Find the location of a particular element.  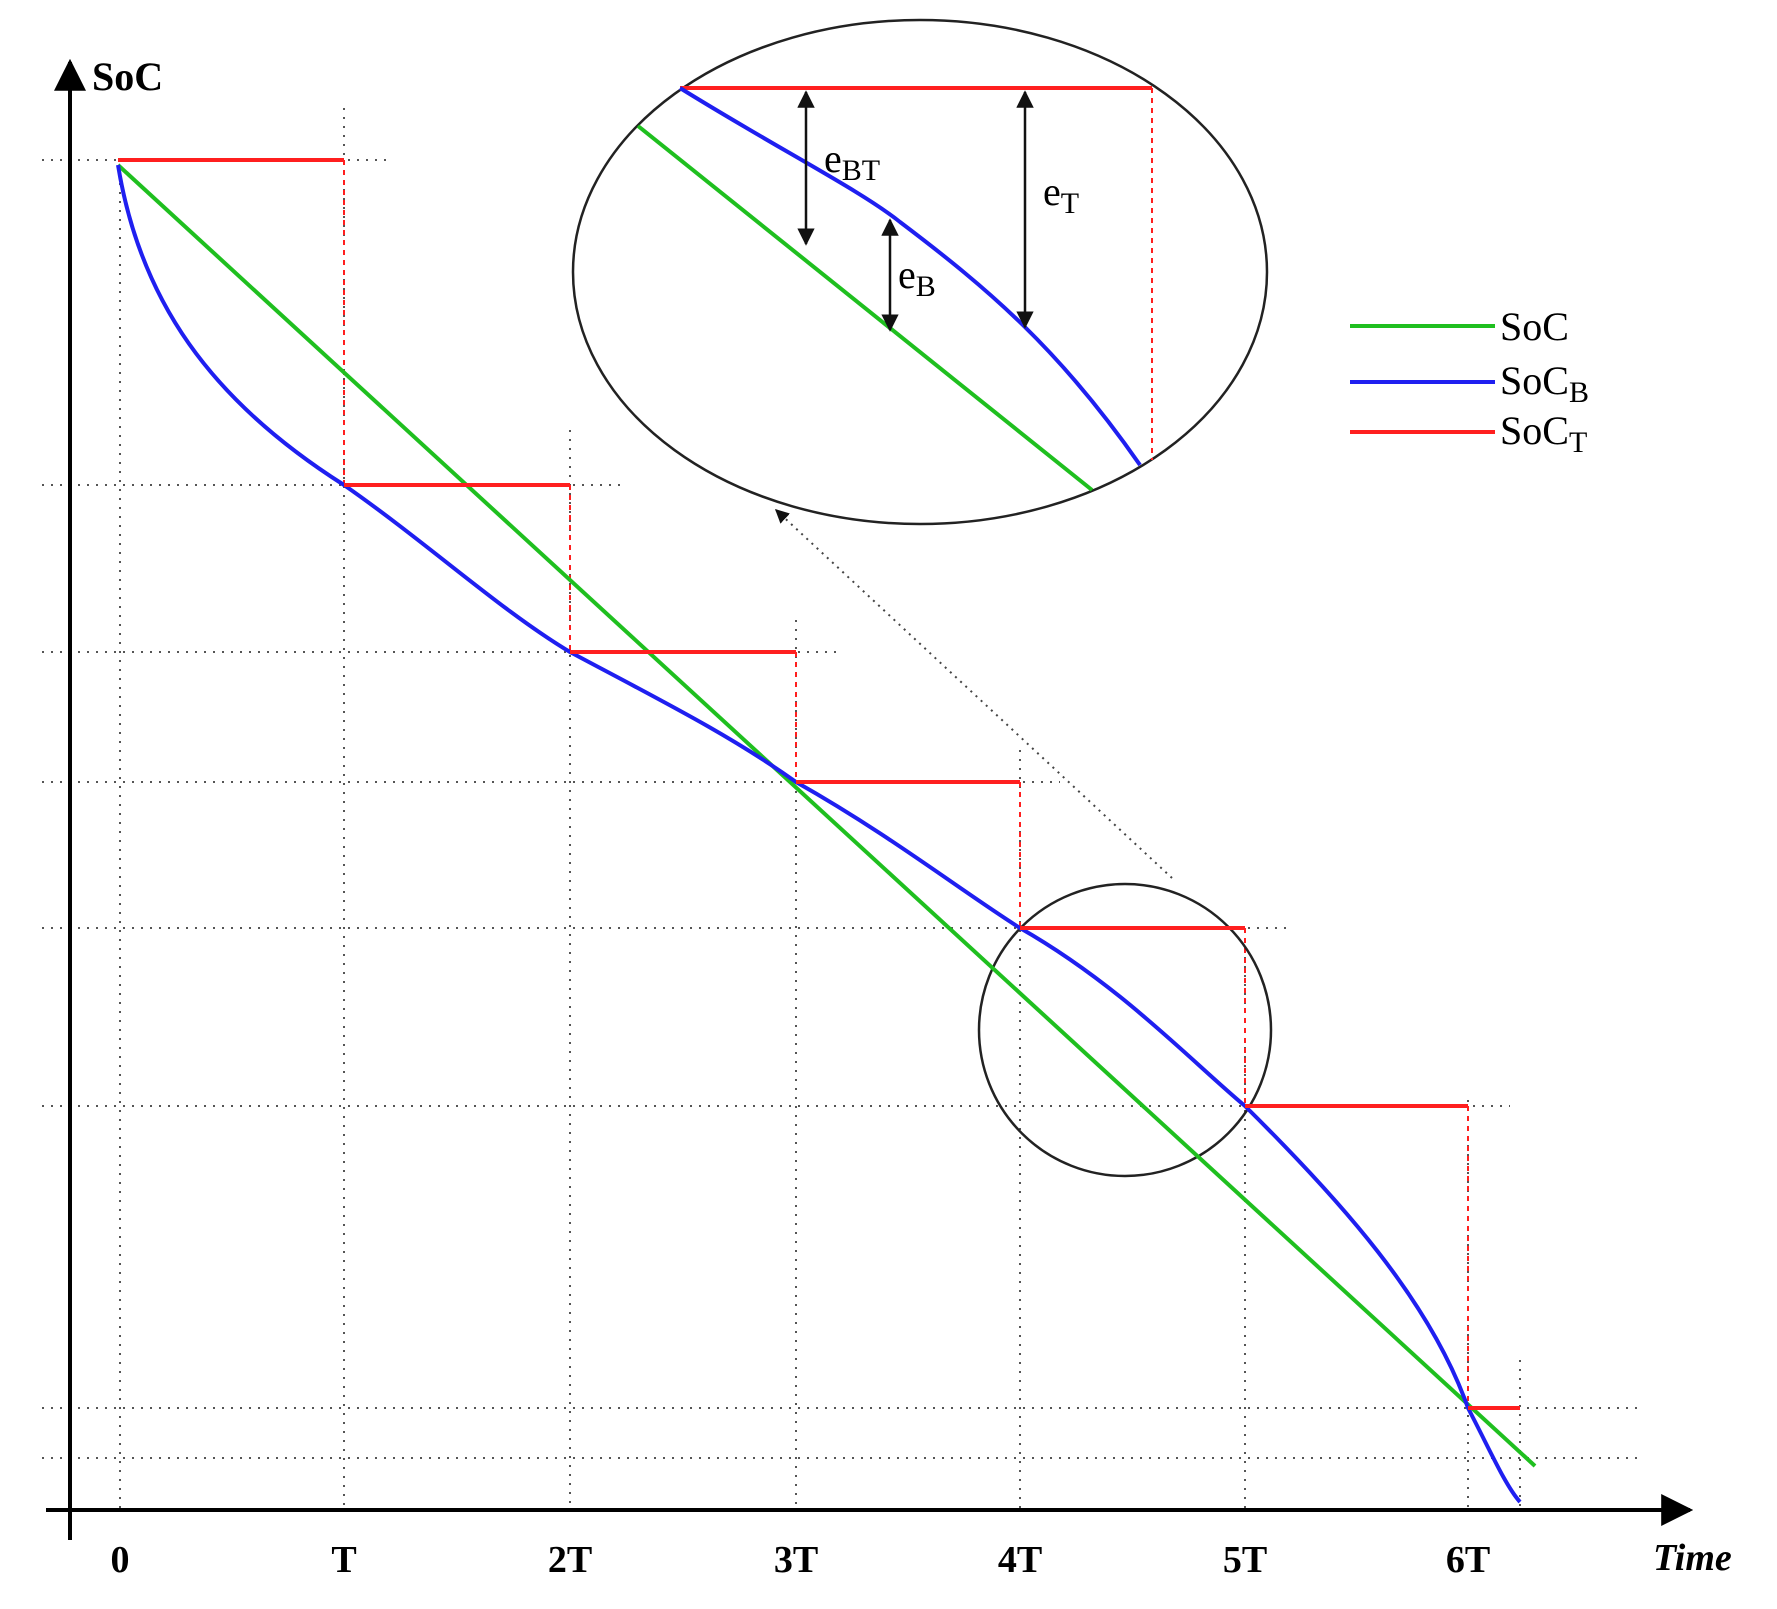

inset-soc-line is located at coordinates (865, 308).